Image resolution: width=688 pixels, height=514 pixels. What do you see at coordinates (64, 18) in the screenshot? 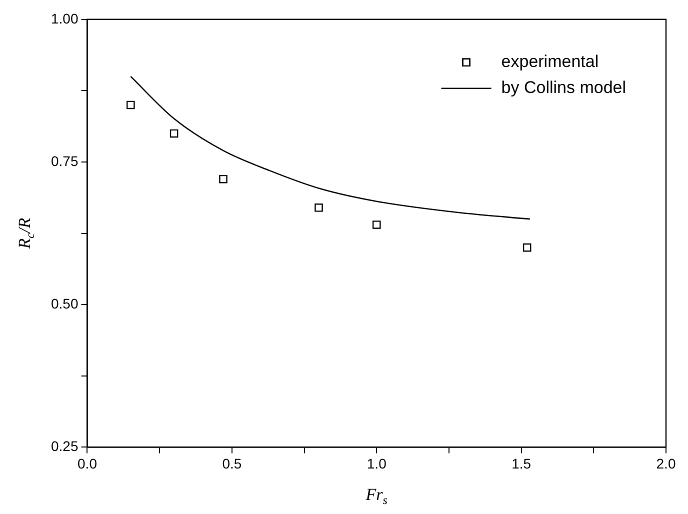
I see `y-tick-label: 1.00` at bounding box center [64, 18].